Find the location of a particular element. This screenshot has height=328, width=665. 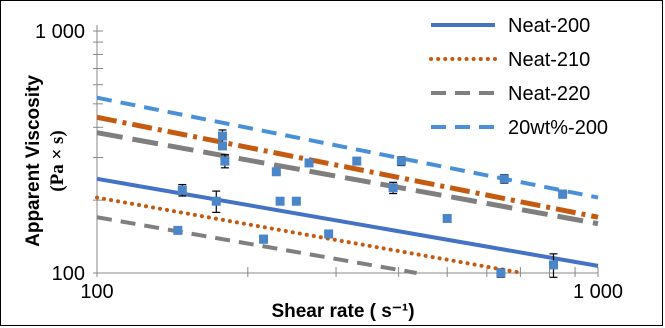

legend-item-neat-220: Neat-220 is located at coordinates (510, 94).